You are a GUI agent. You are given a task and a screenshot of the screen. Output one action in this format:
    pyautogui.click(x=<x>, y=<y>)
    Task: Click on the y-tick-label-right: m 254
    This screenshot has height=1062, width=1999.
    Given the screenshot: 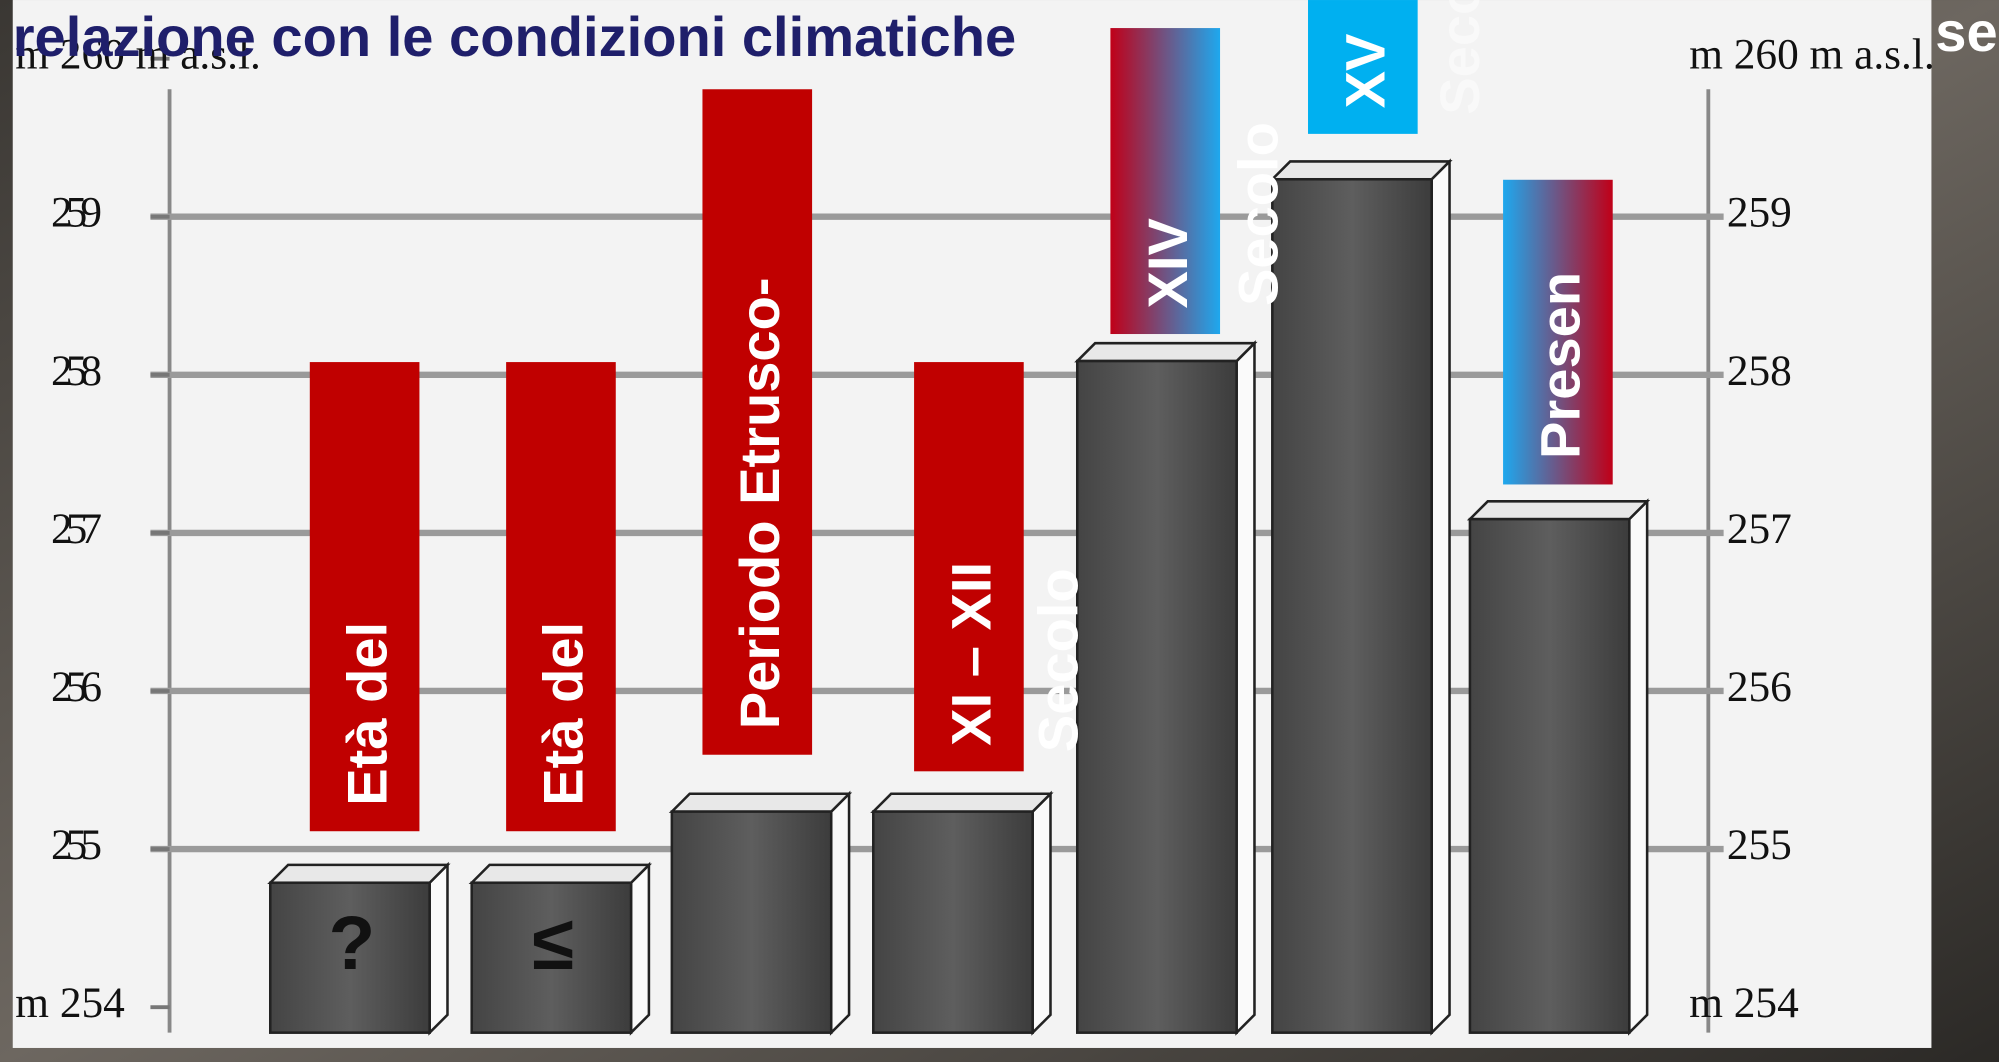 What is the action you would take?
    pyautogui.click(x=1744, y=1003)
    